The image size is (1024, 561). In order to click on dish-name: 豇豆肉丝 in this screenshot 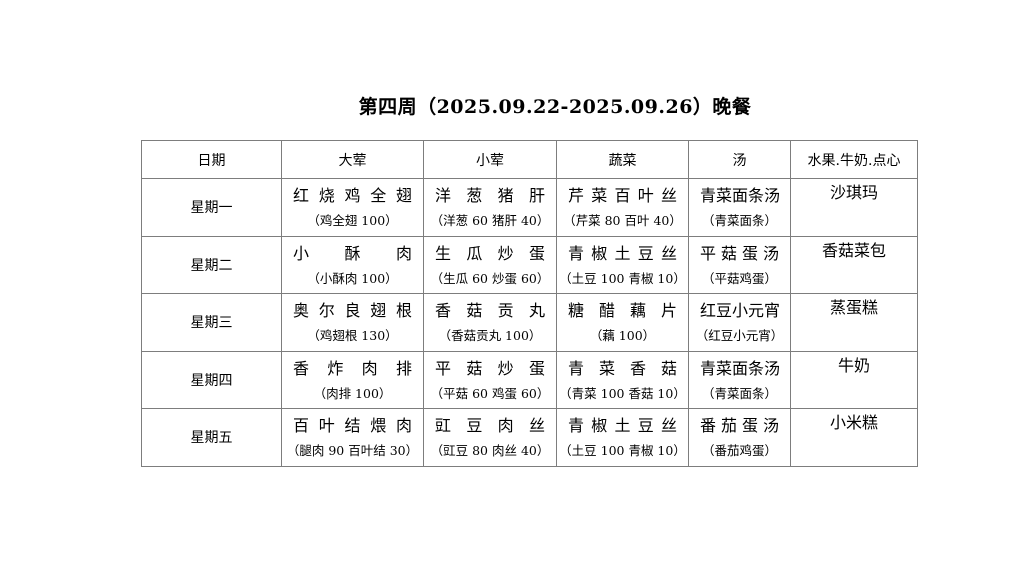, I will do `click(490, 426)`.